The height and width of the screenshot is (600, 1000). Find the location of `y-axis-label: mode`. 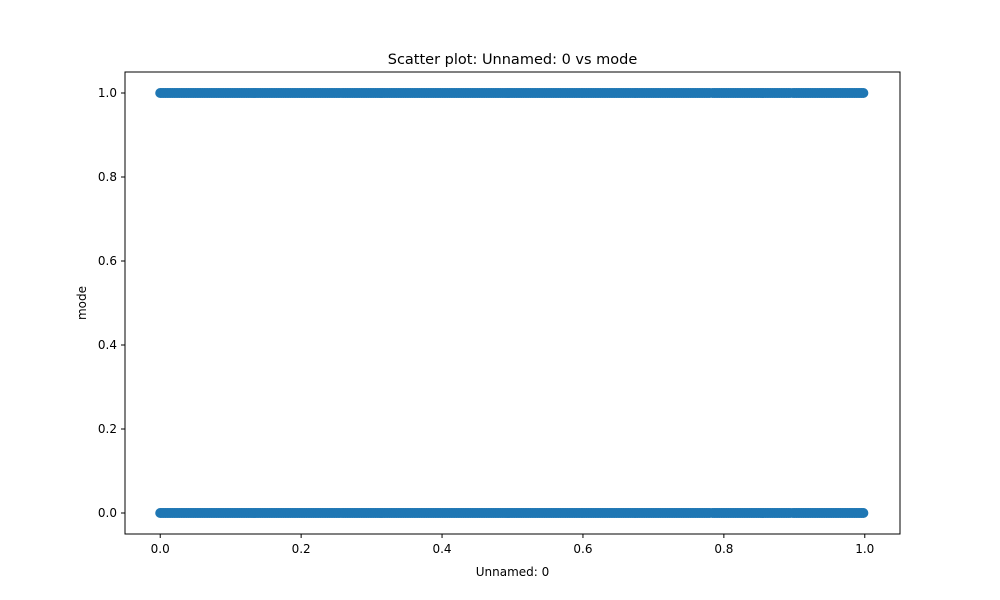

y-axis-label: mode is located at coordinates (82, 303).